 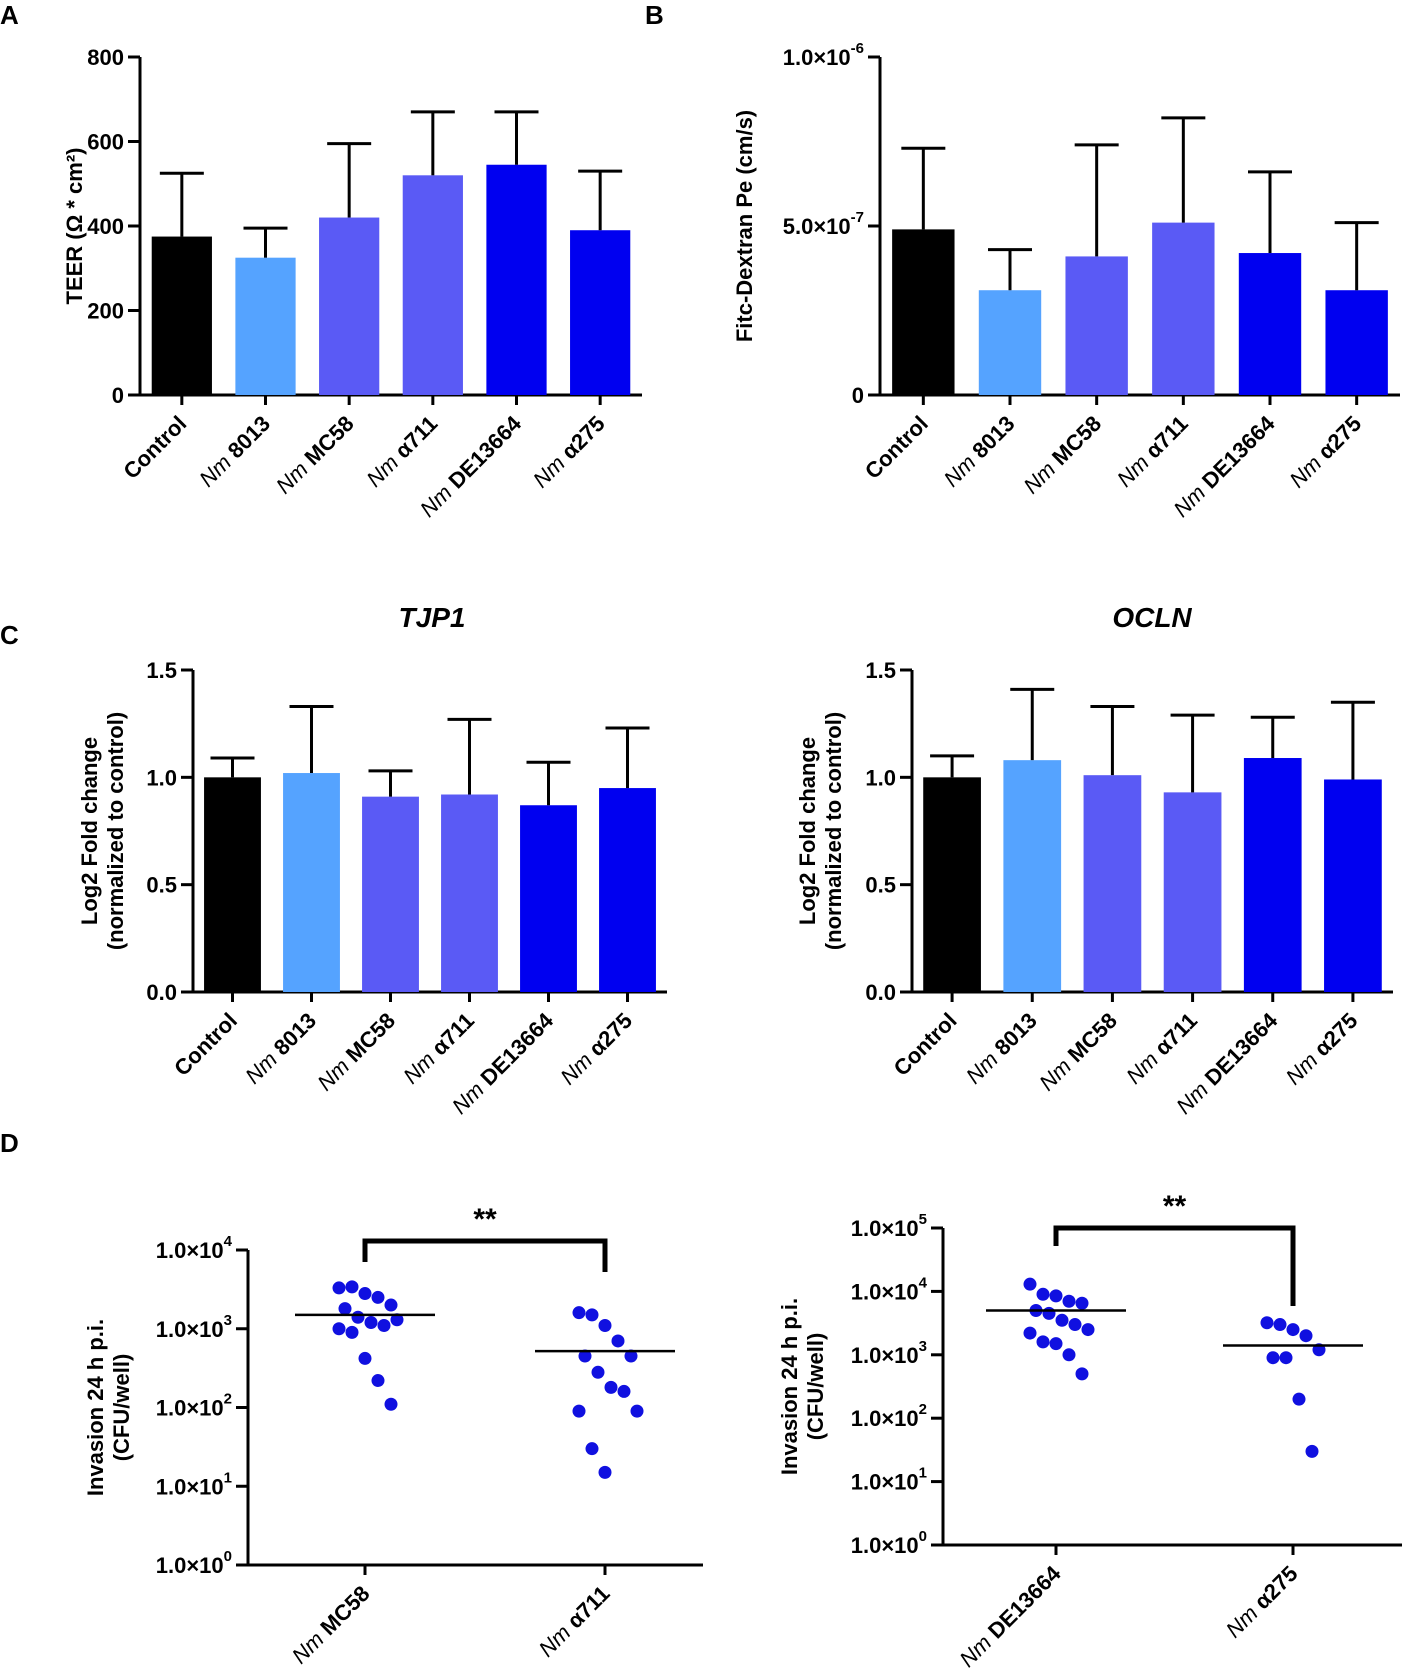 I want to click on y-tick-label: 200, so click(x=105, y=311).